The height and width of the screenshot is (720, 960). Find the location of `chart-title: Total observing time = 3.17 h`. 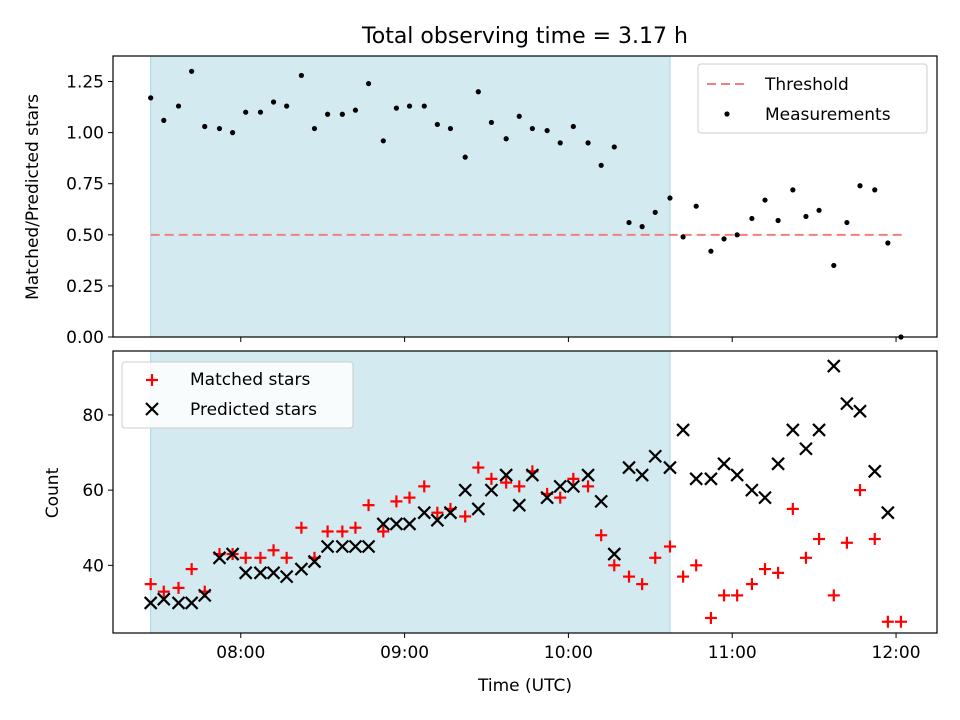

chart-title: Total observing time = 3.17 h is located at coordinates (524, 36).